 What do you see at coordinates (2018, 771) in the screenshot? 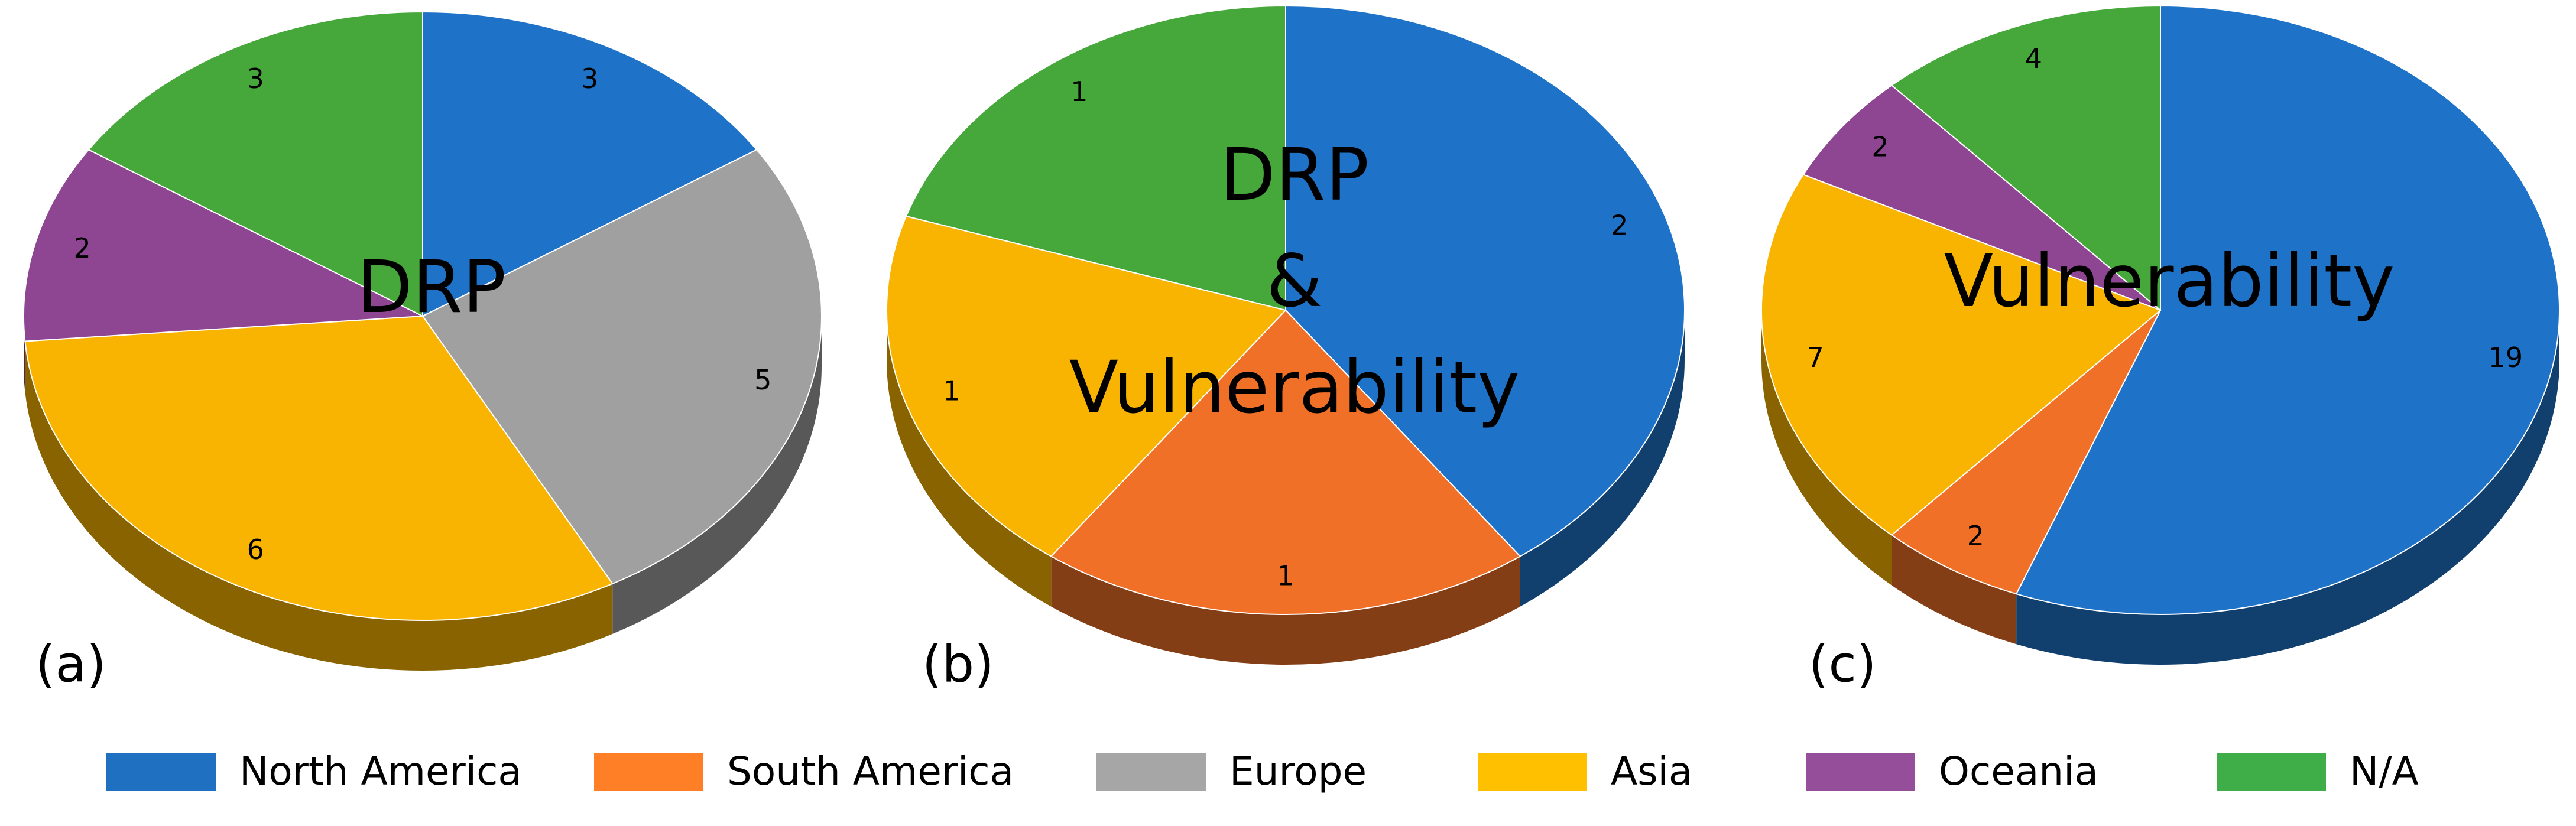
I see `legend-label: Oceania` at bounding box center [2018, 771].